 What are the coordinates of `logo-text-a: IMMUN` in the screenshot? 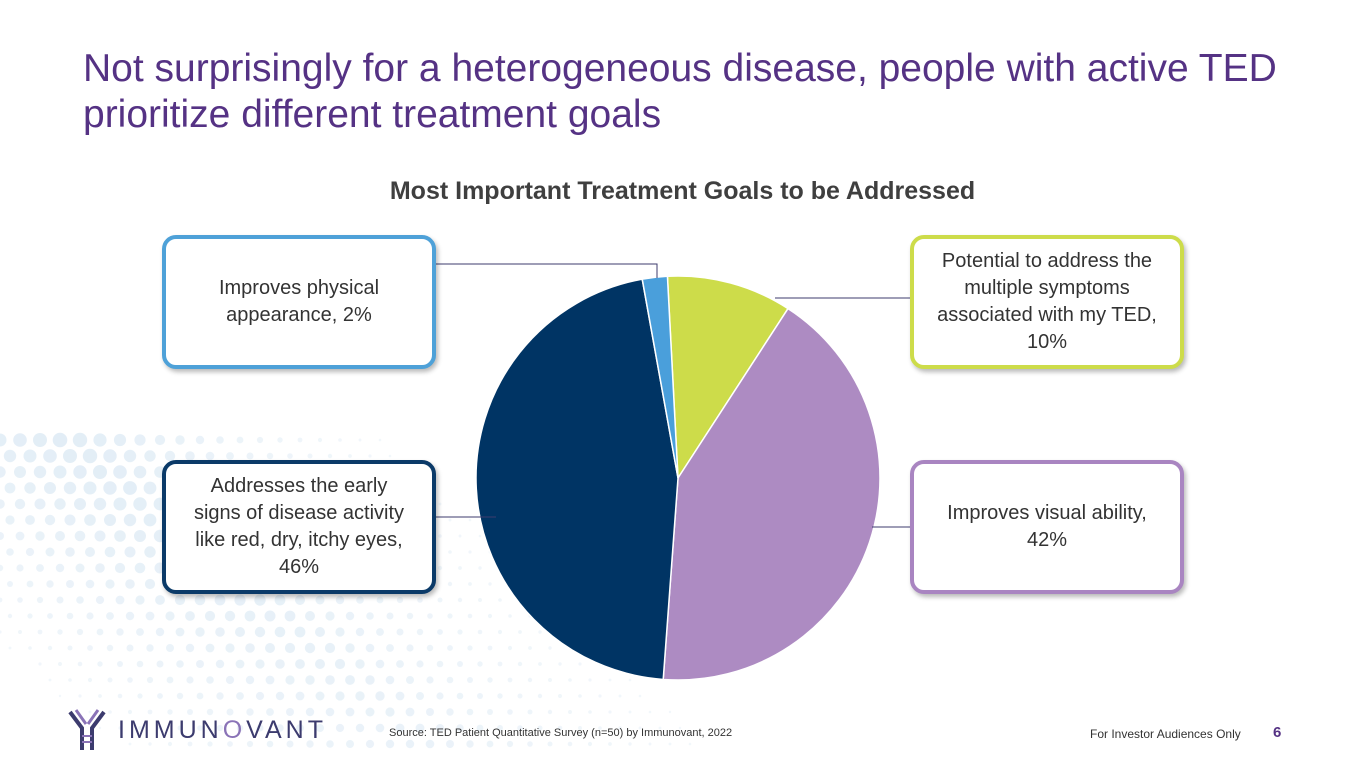 It's located at (170, 729).